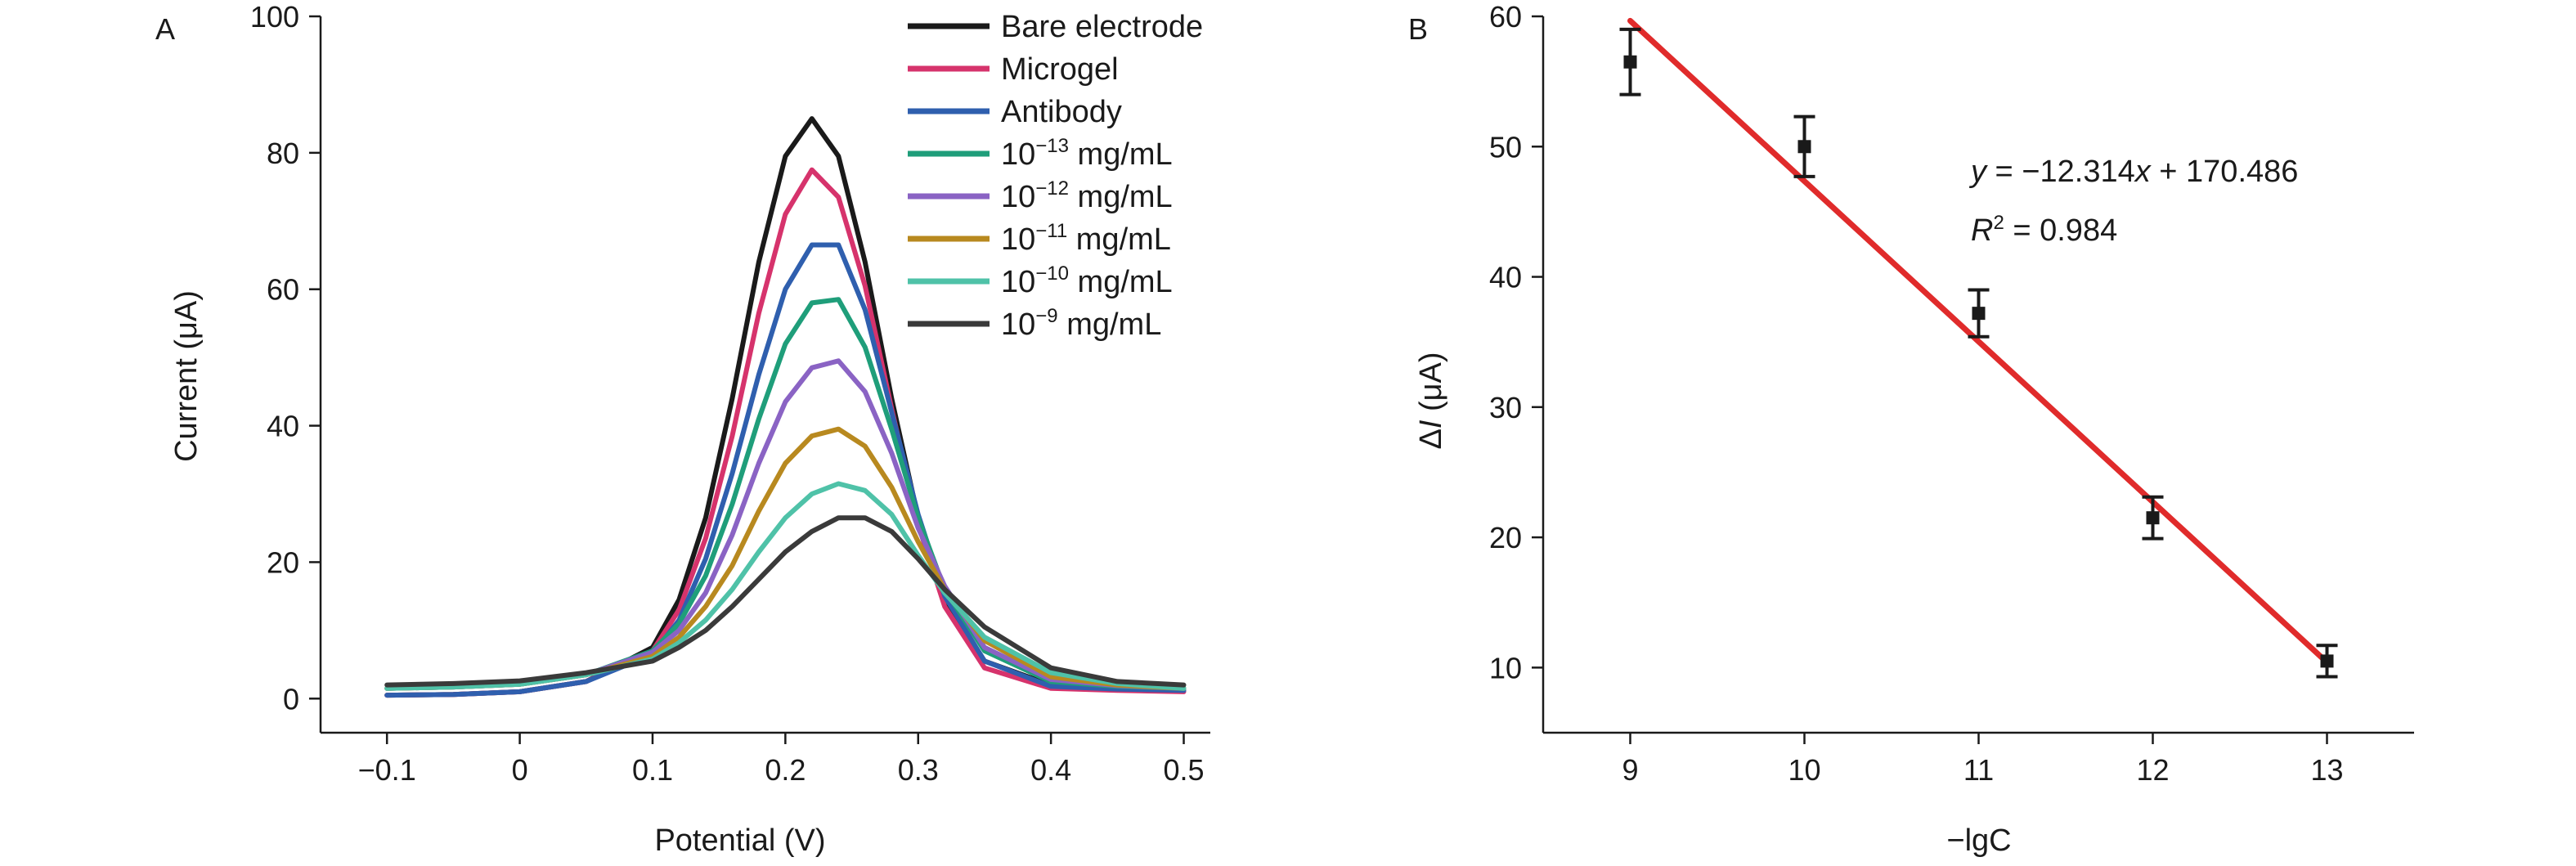 This screenshot has height=866, width=2576. I want to click on legend-label-1: Bare electrode, so click(1102, 27).